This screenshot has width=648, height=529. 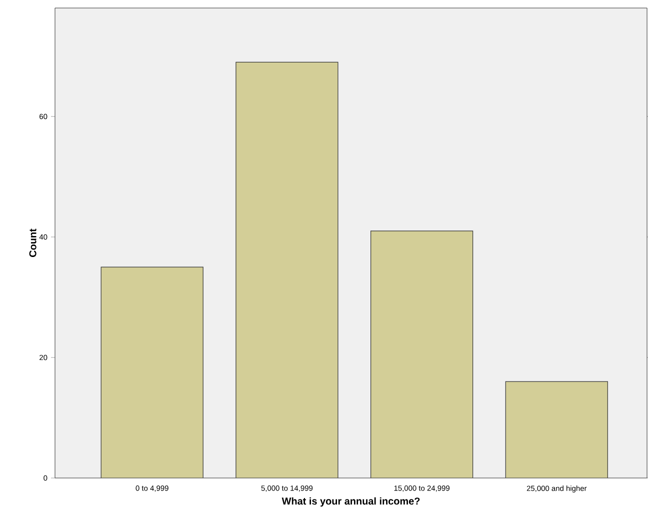 I want to click on x-axis-title: What is your annual income?, so click(x=351, y=502).